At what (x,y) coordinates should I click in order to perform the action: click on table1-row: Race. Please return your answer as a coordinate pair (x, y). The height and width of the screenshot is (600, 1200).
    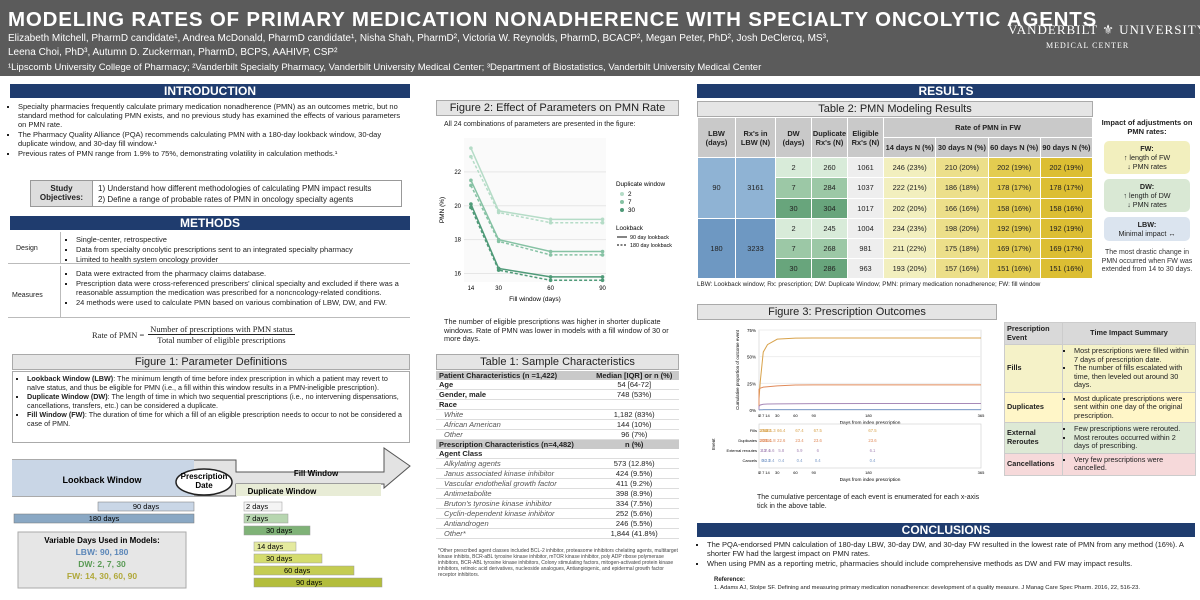
    Looking at the image, I should click on (557, 405).